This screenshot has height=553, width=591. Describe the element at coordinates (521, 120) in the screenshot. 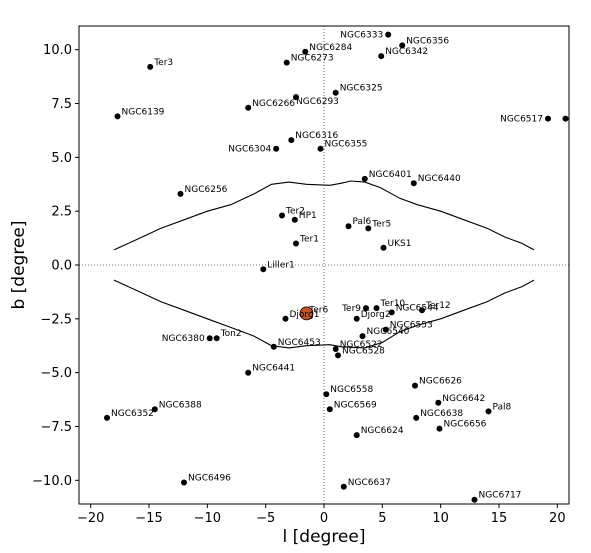

I see `cluster-label: NGC6517` at that location.